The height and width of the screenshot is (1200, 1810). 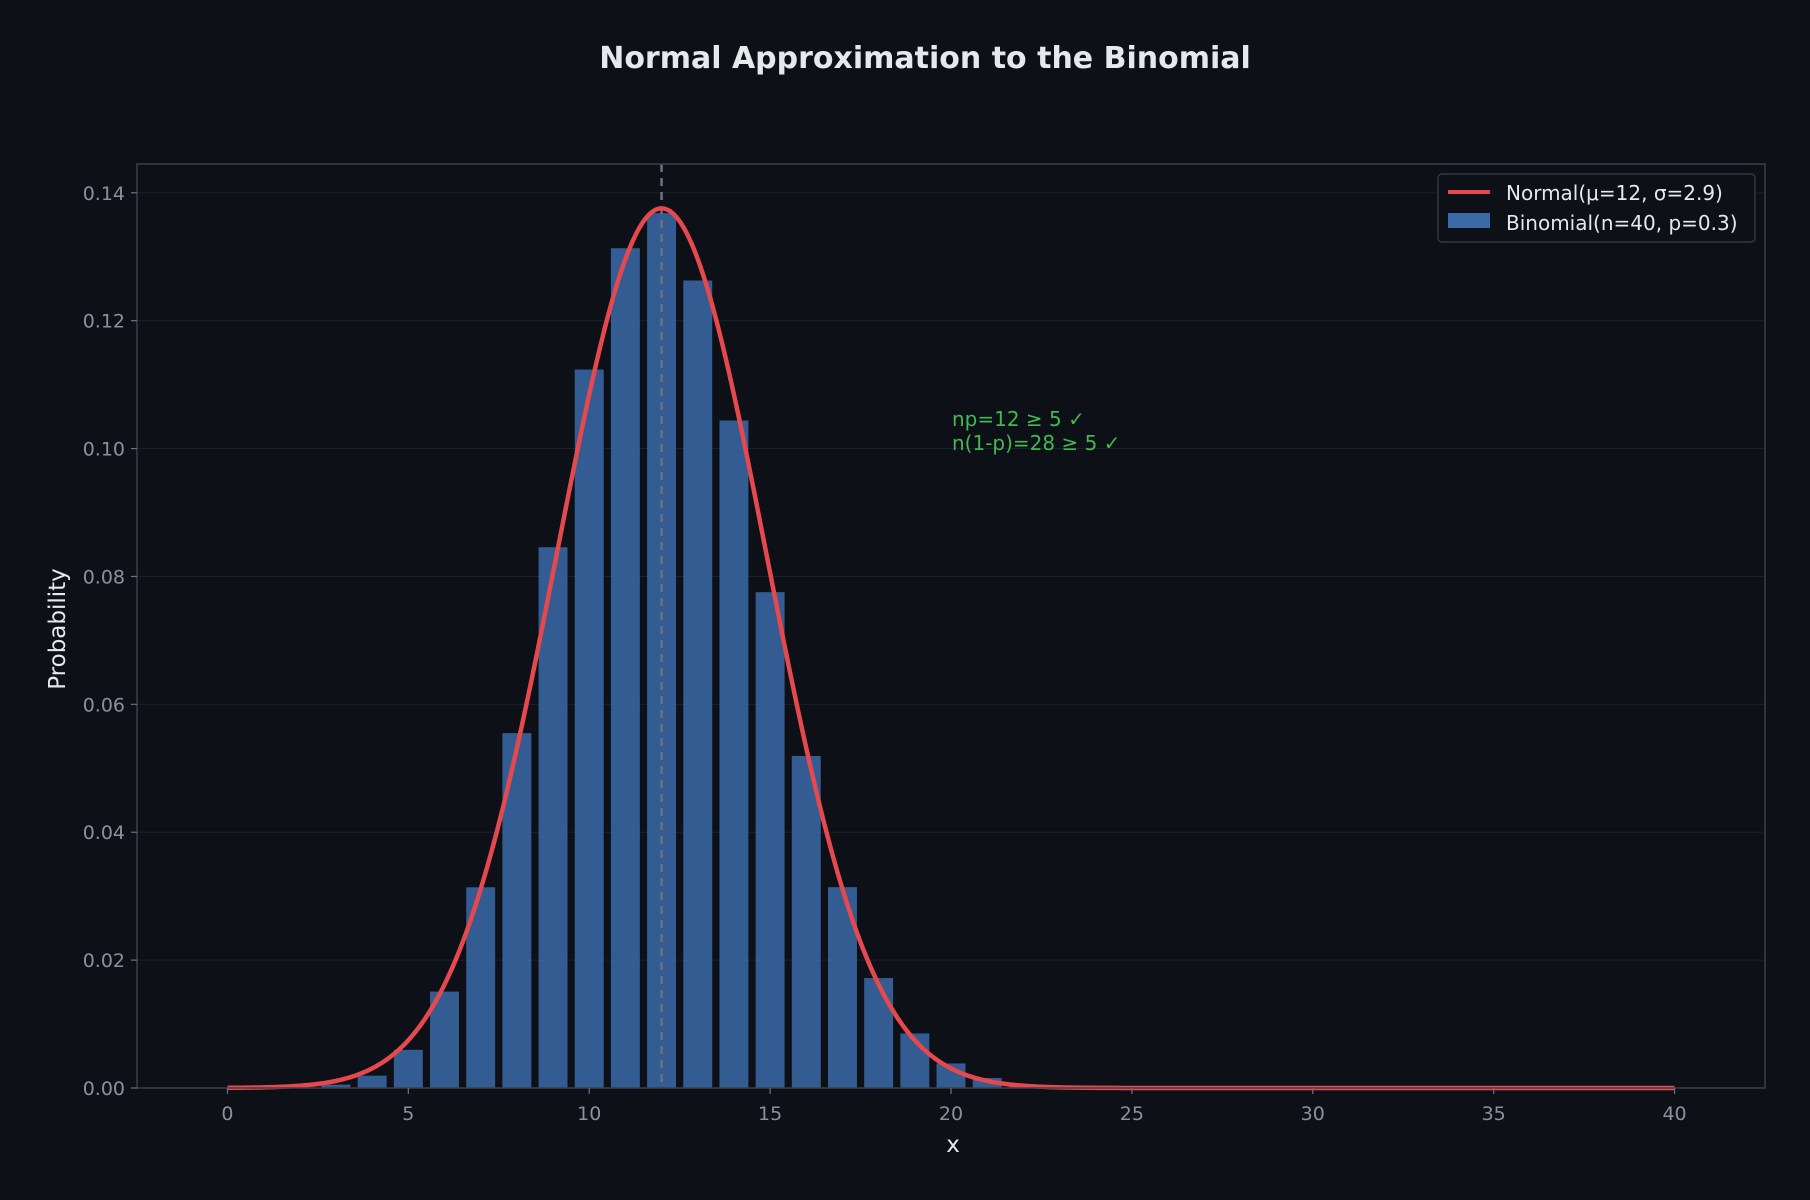 I want to click on y-tick-label: 0.14, so click(x=104, y=194).